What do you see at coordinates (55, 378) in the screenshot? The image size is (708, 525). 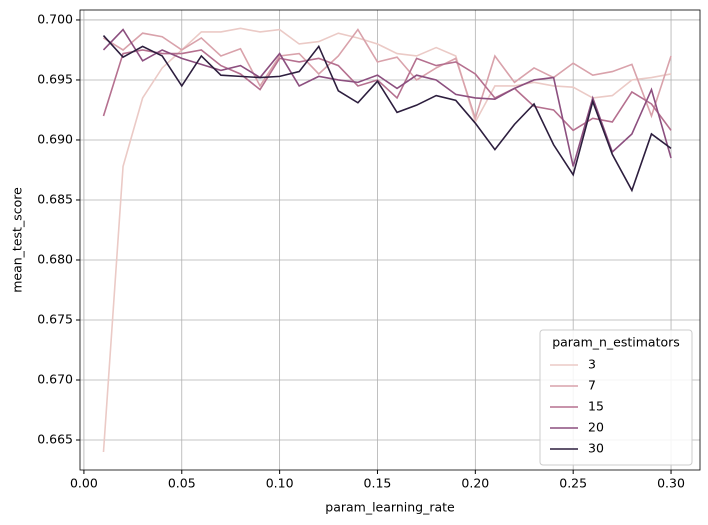 I see `y-tick-label: 0.670` at bounding box center [55, 378].